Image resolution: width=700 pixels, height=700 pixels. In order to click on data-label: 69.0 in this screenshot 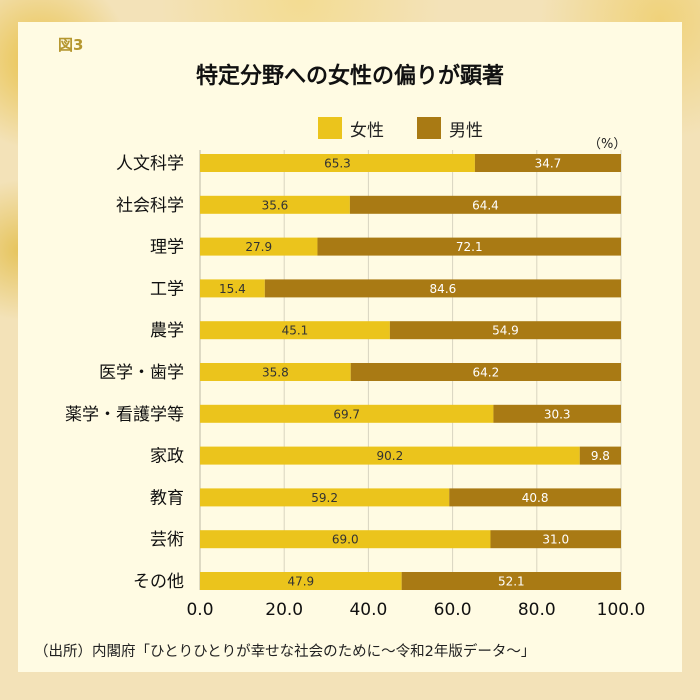, I will do `click(345, 540)`.